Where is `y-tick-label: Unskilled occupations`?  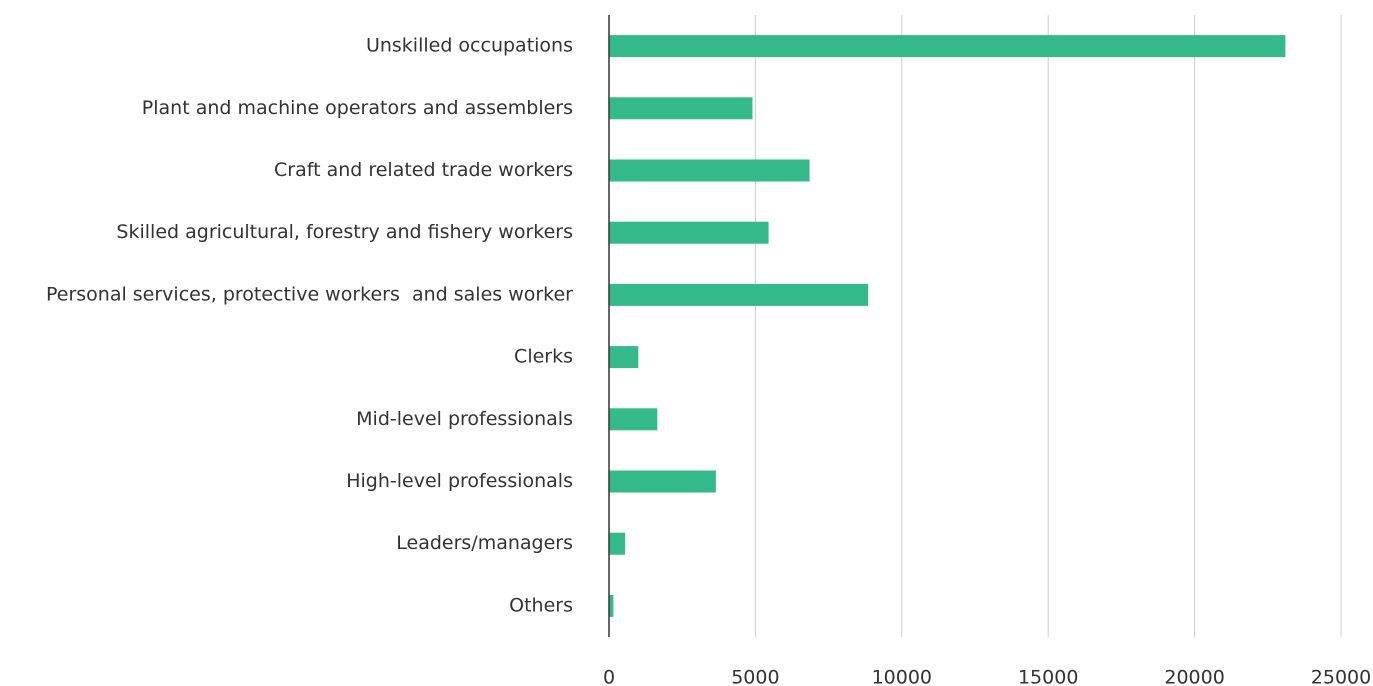 y-tick-label: Unskilled occupations is located at coordinates (469, 46).